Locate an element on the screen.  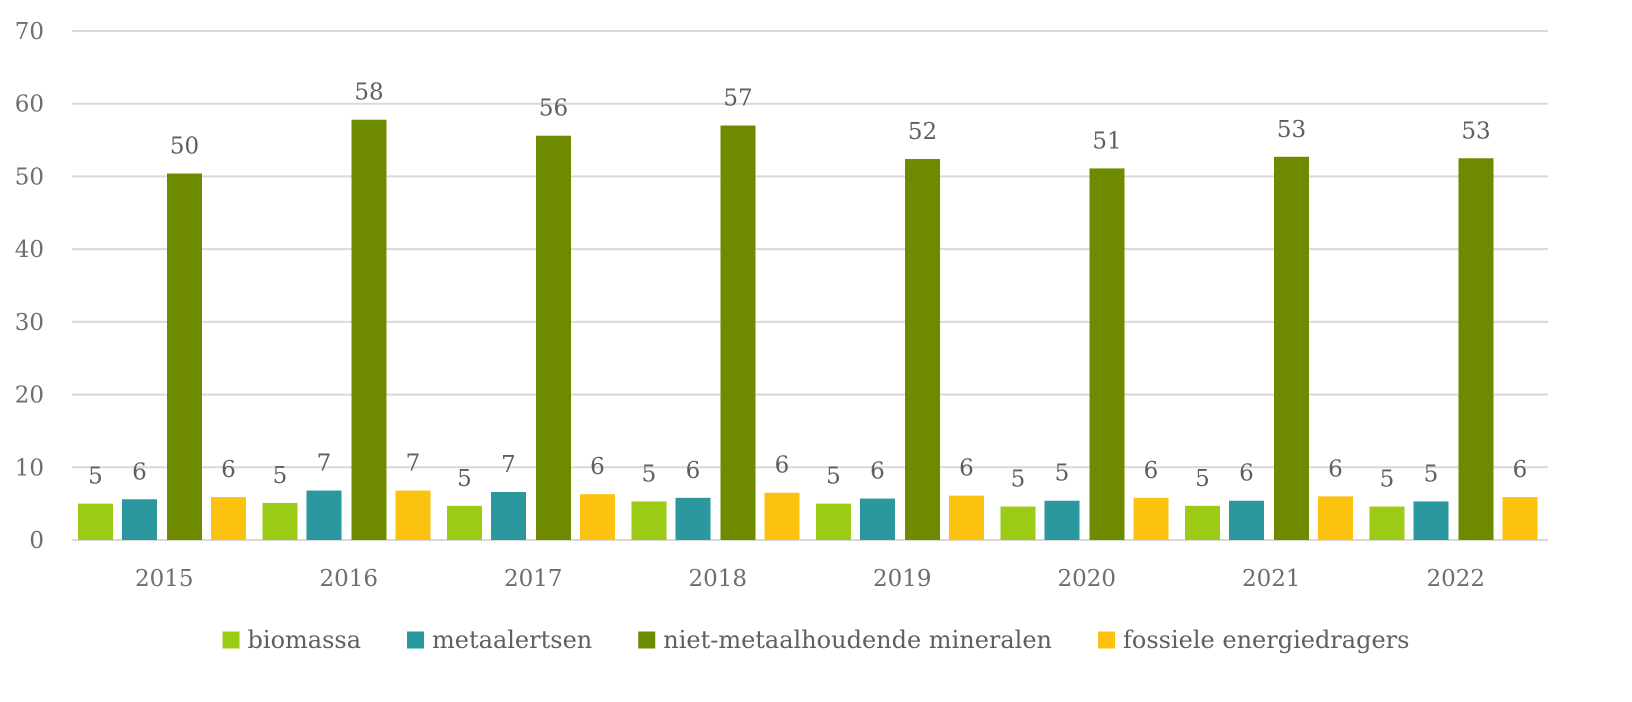
bar-metaalertsen-2018 is located at coordinates (693, 518).